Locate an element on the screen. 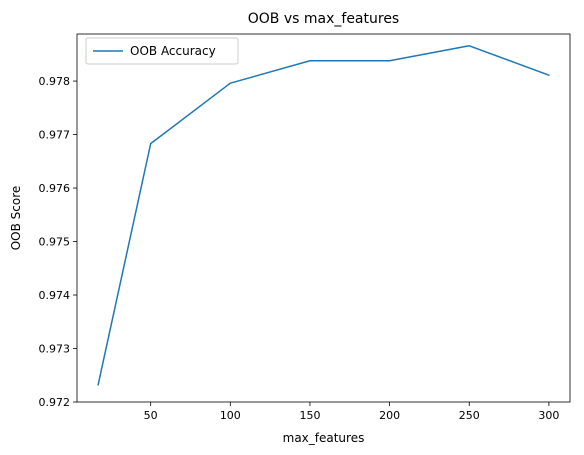 This screenshot has height=455, width=584. y-tick-label: 0.973 is located at coordinates (55, 349).